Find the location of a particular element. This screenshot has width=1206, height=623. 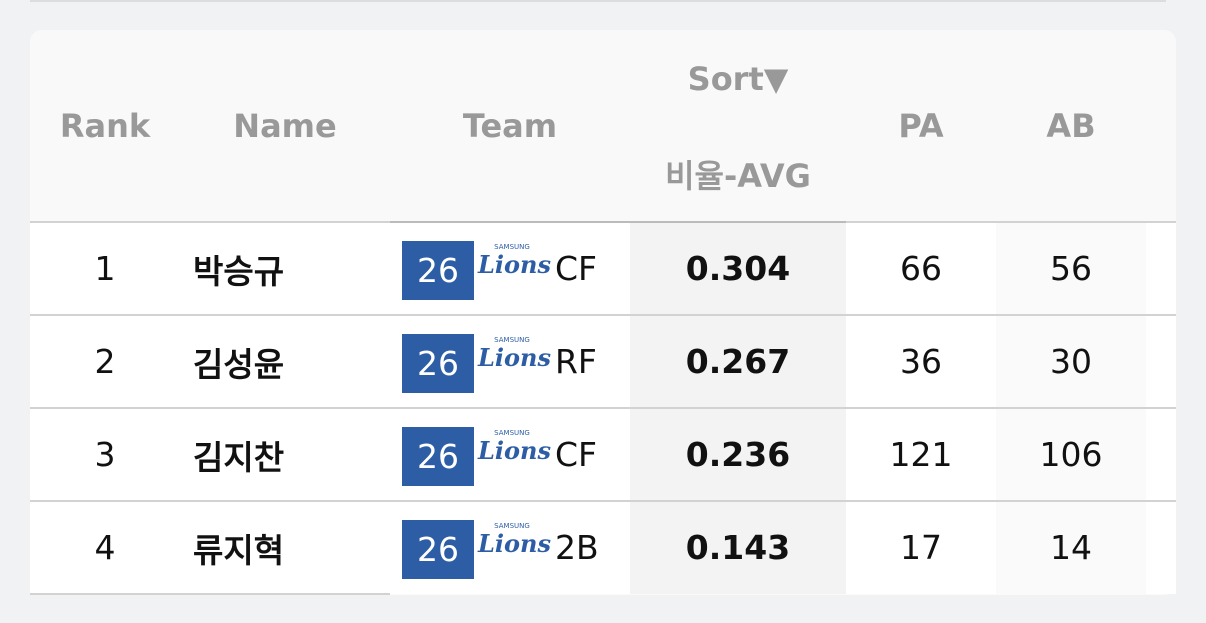

player-name: 류지혁 is located at coordinates (239, 550).